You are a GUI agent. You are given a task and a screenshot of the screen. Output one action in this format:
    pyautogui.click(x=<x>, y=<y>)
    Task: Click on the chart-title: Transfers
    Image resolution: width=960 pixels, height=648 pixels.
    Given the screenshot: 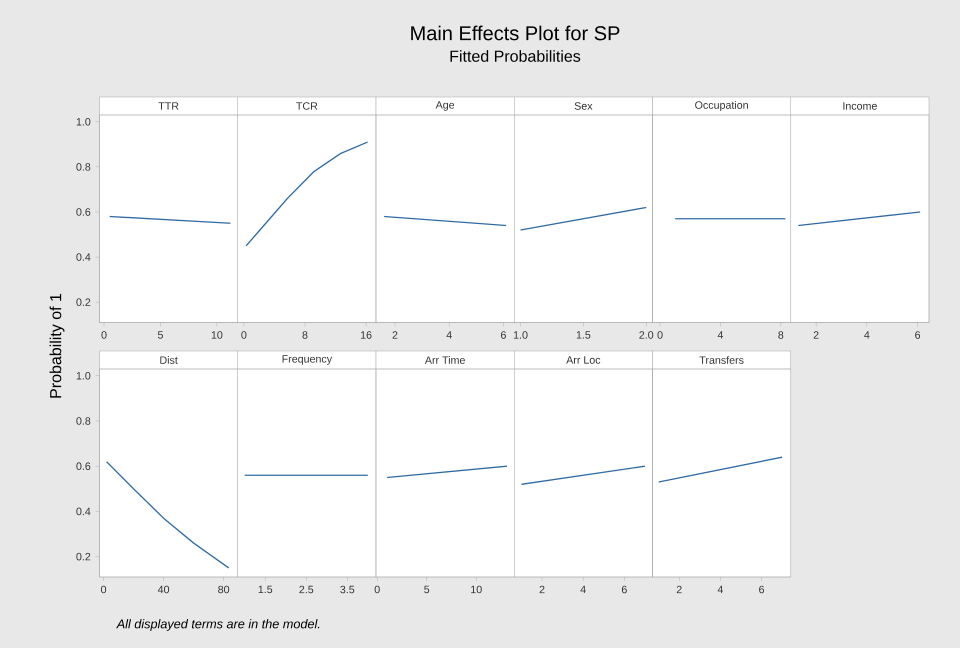 What is the action you would take?
    pyautogui.click(x=722, y=360)
    